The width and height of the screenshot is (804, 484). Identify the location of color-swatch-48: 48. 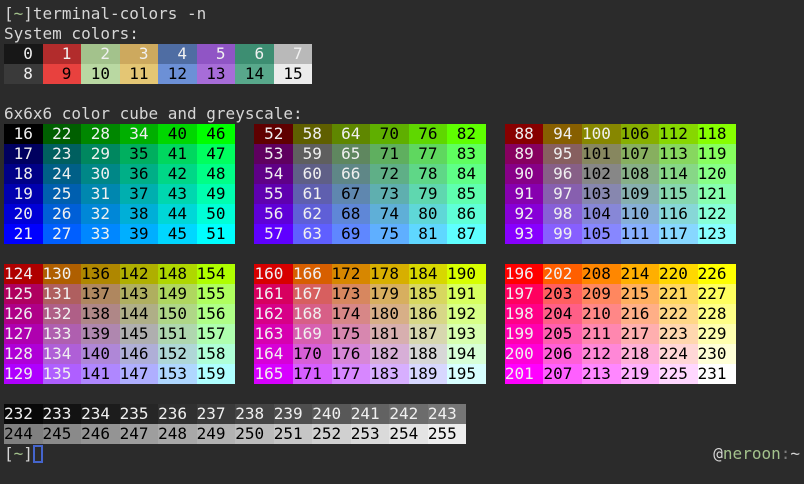
(216, 174).